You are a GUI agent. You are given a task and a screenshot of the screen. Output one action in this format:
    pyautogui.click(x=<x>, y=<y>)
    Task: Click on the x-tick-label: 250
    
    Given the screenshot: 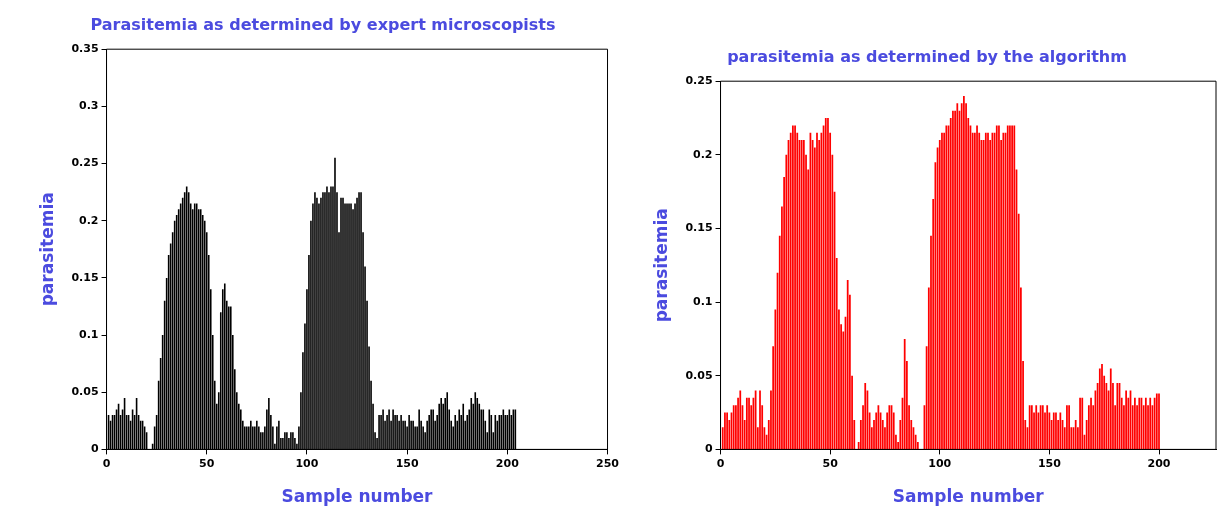 What is the action you would take?
    pyautogui.click(x=608, y=463)
    